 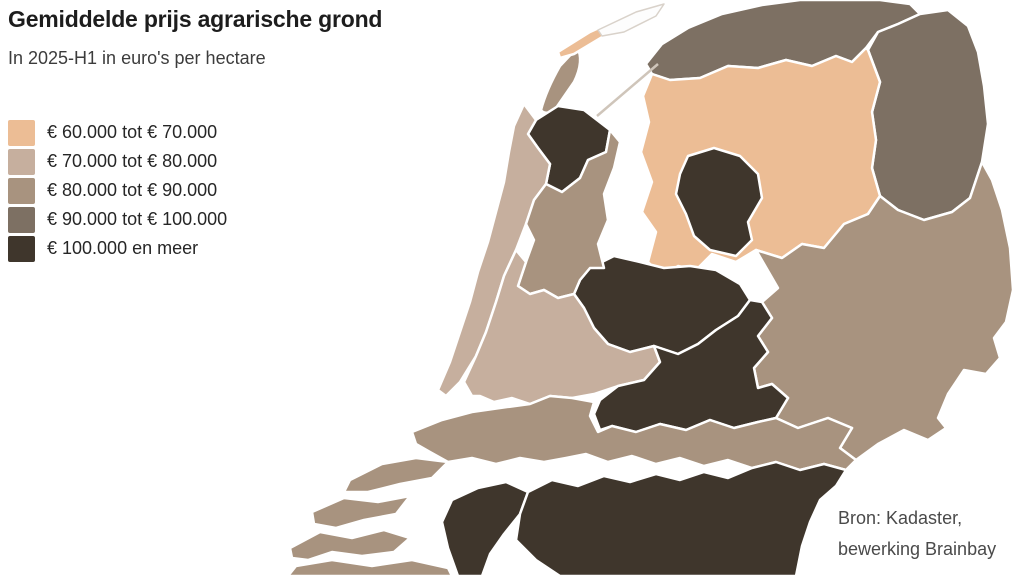 What do you see at coordinates (21, 190) in the screenshot?
I see `legend-swatch-80-90k` at bounding box center [21, 190].